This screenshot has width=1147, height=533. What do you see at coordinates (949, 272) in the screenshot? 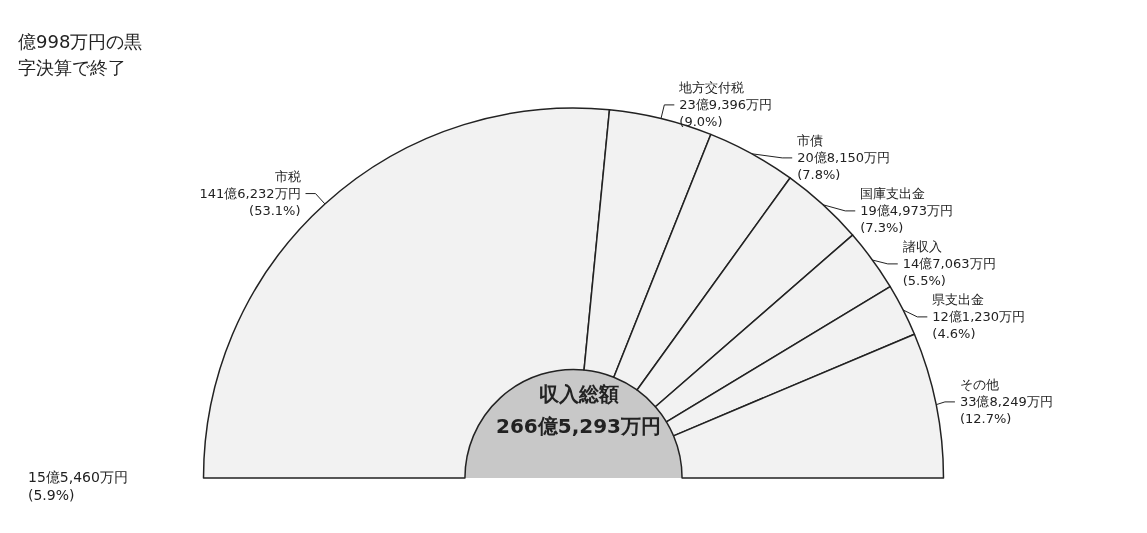
I see `data-label: 14億7,063万円 (5.5%)` at bounding box center [949, 272].